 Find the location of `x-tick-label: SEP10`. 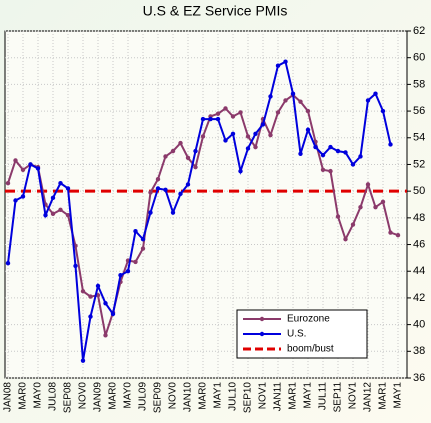

x-tick-label: SEP10 is located at coordinates (248, 398).